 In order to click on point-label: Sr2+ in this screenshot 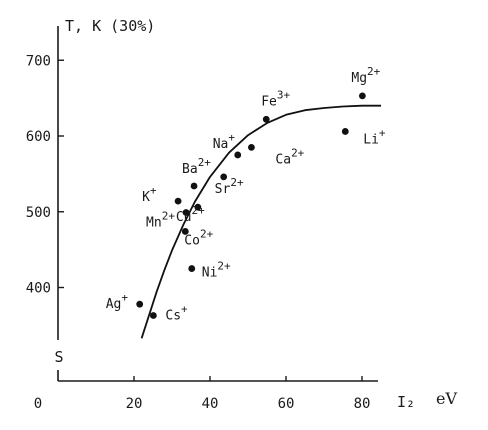, I will do `click(229, 186)`.